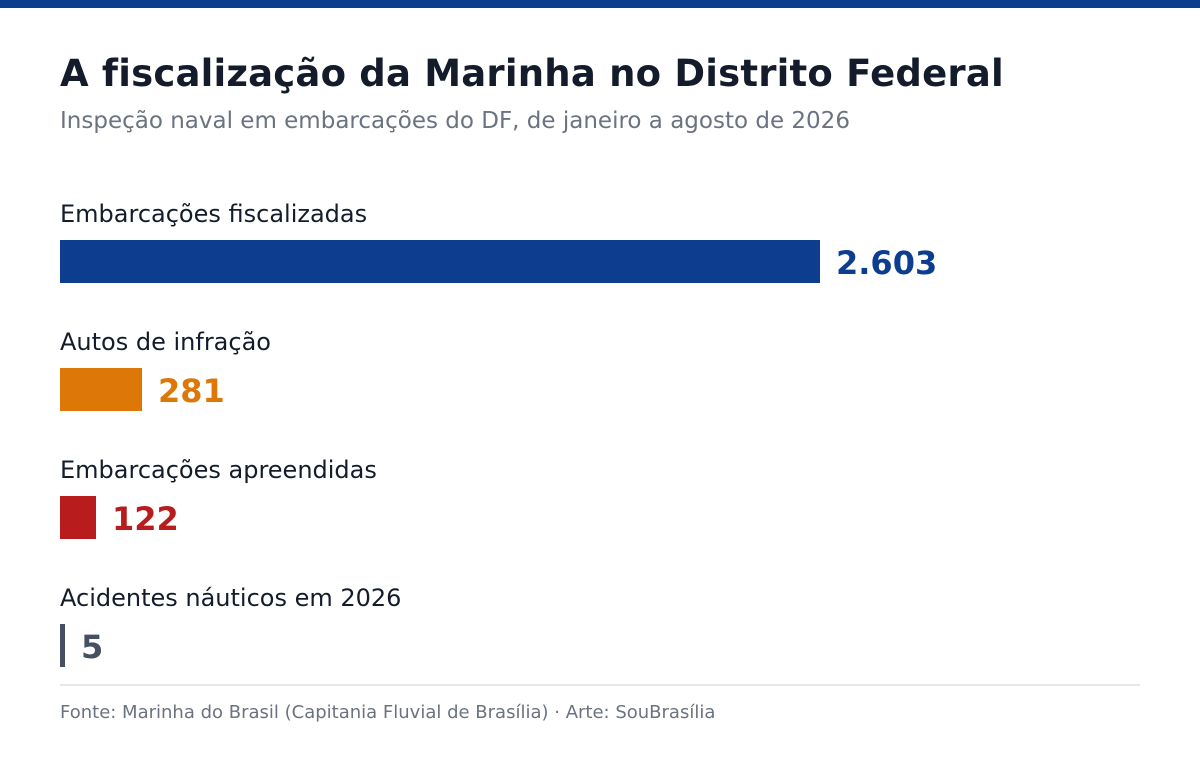 Image resolution: width=1200 pixels, height=760 pixels. I want to click on category-label: Embarcações fiscalizadas, so click(214, 214).